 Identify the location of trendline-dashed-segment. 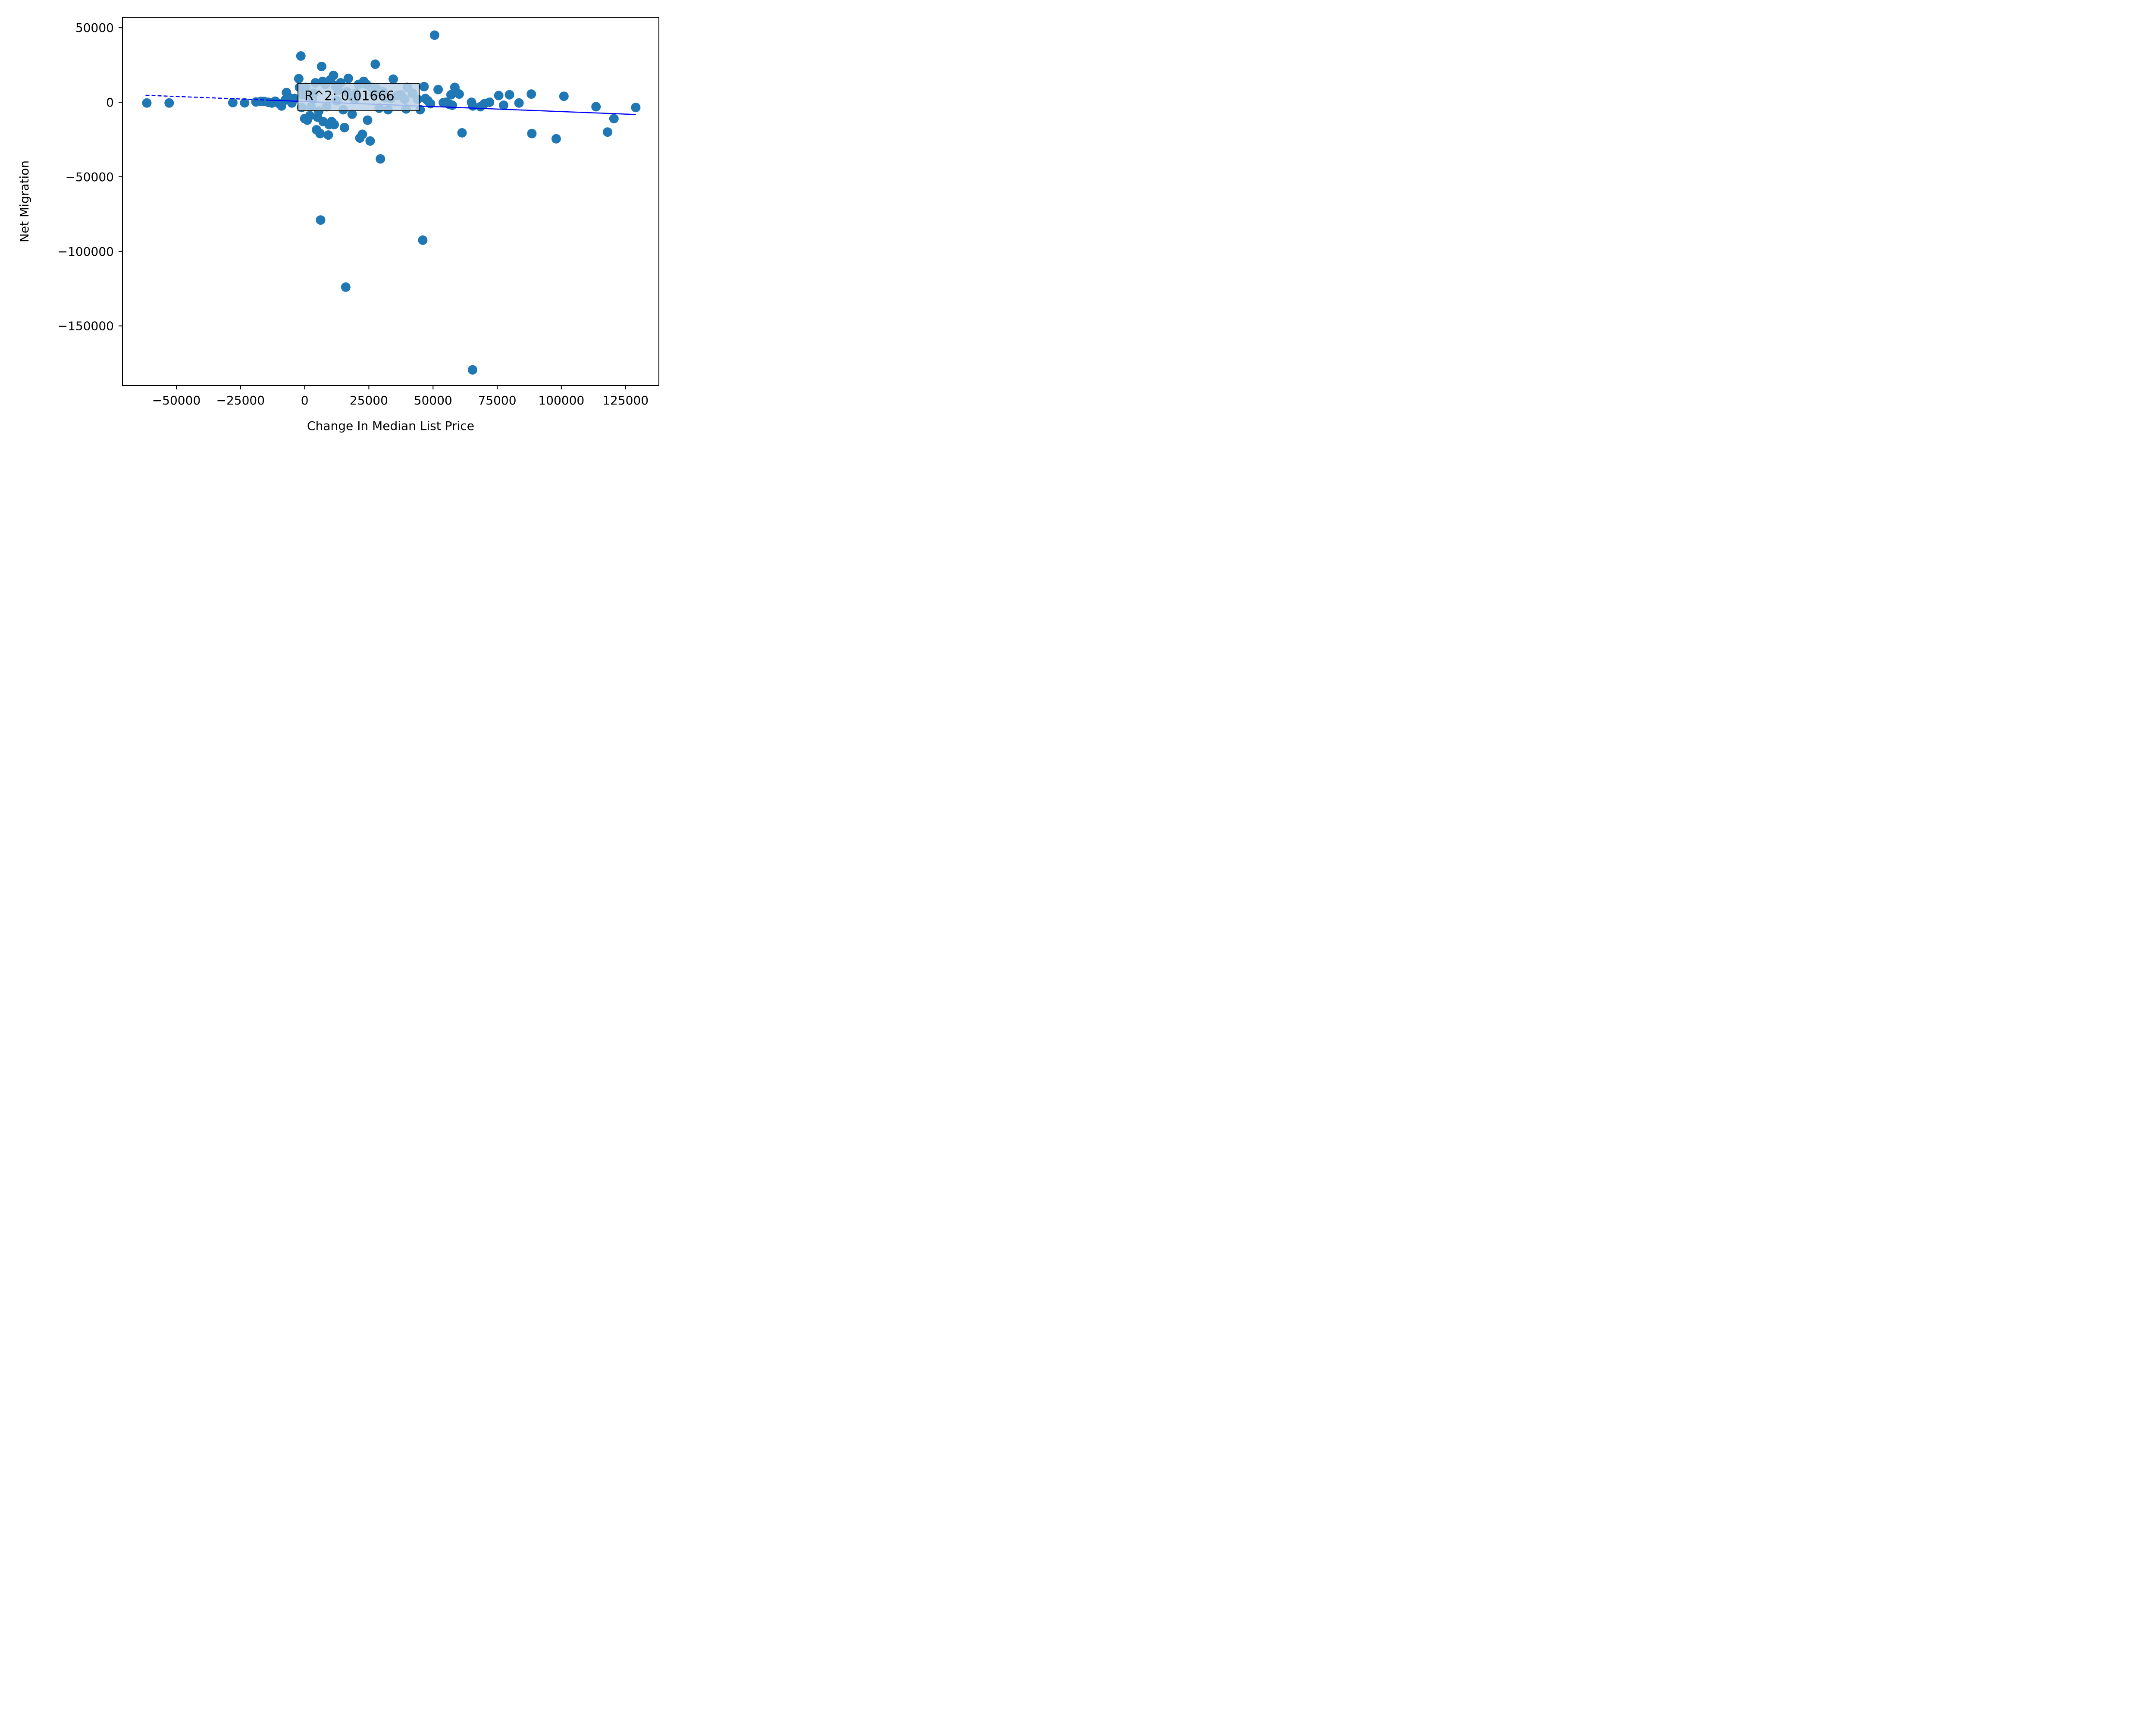
(205, 97).